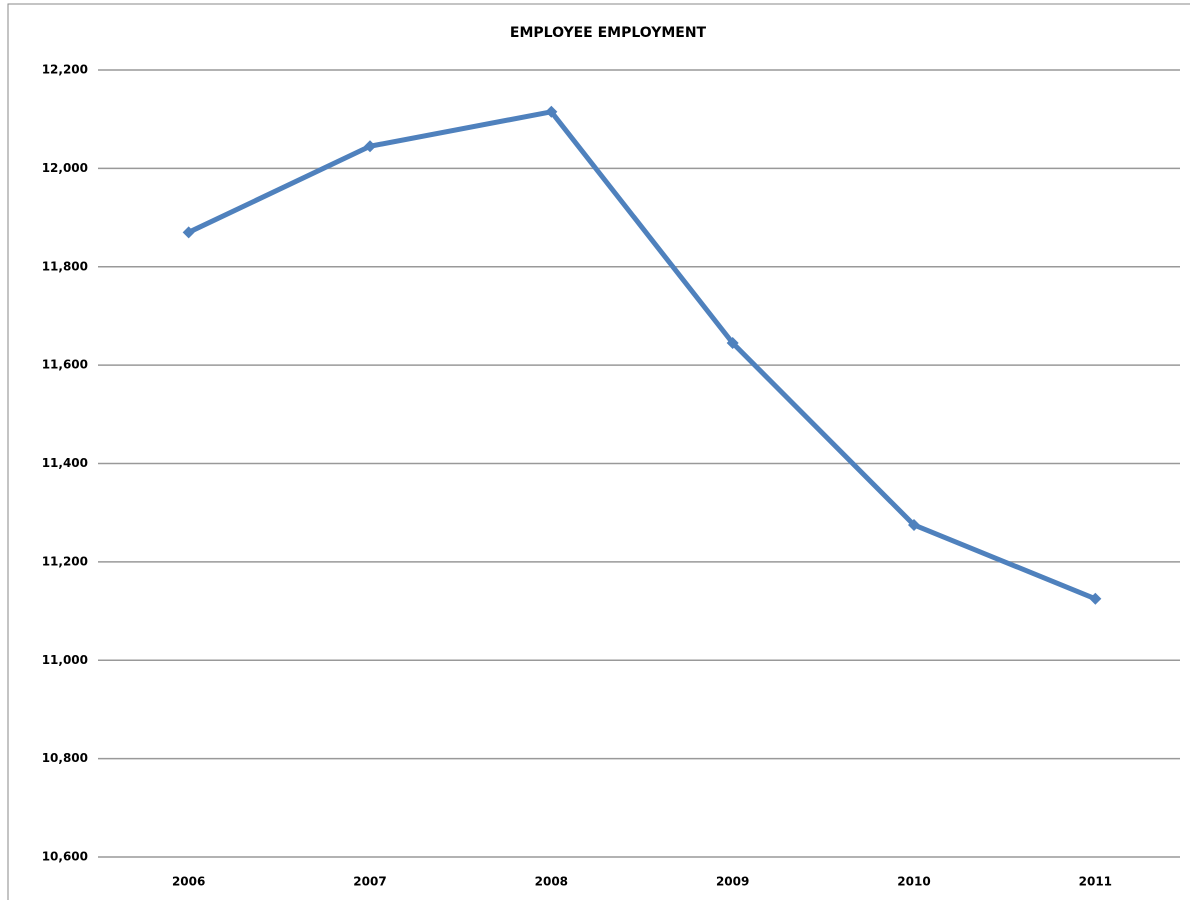 Image resolution: width=1190 pixels, height=900 pixels. I want to click on x-tick-label: 2009, so click(732, 882).